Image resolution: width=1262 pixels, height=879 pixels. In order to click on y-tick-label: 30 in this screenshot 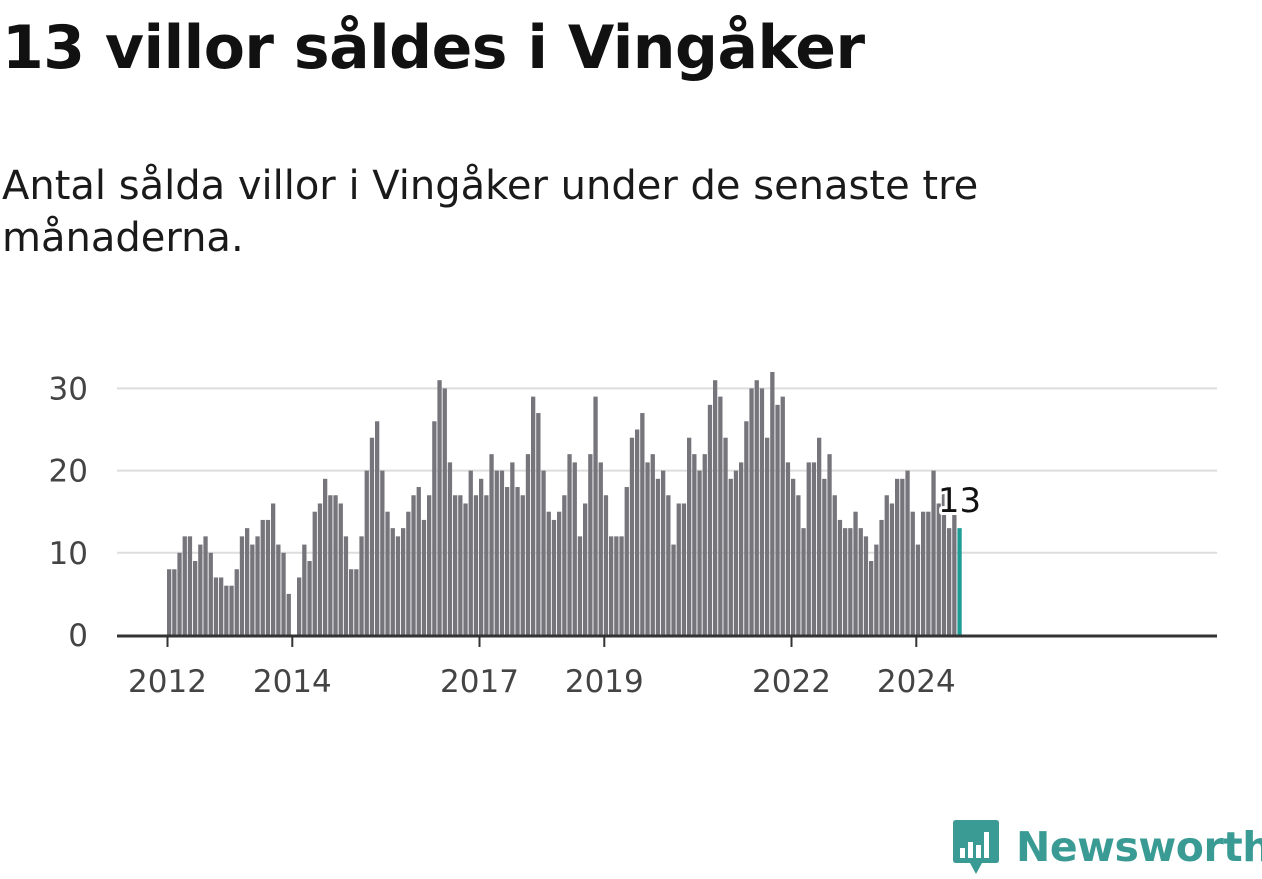, I will do `click(68, 389)`.